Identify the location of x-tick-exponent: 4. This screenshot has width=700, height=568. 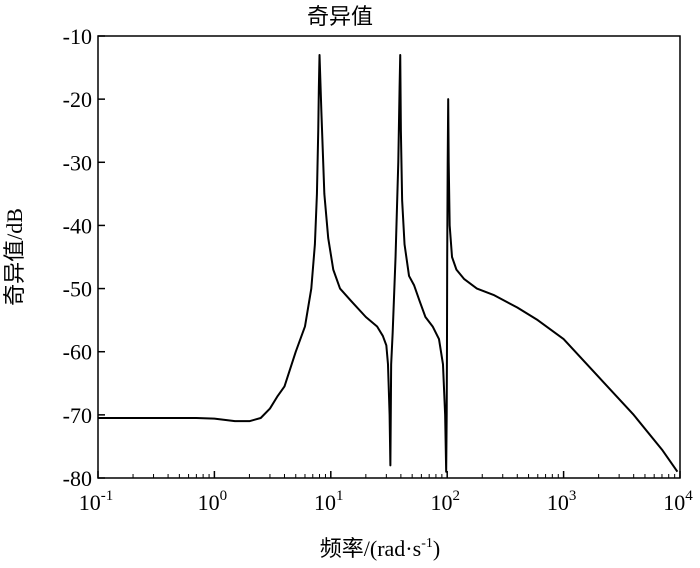
(689, 496).